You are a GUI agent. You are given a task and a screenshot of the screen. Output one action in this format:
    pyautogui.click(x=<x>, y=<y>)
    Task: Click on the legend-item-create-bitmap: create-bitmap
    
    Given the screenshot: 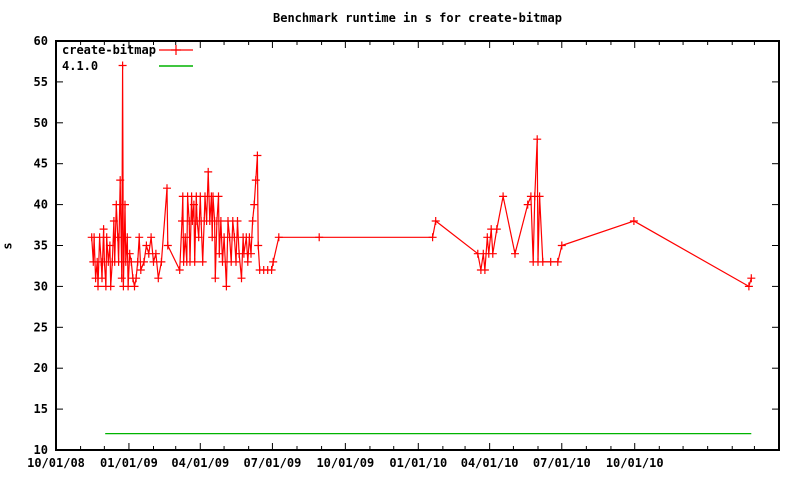 What is the action you would take?
    pyautogui.click(x=128, y=50)
    